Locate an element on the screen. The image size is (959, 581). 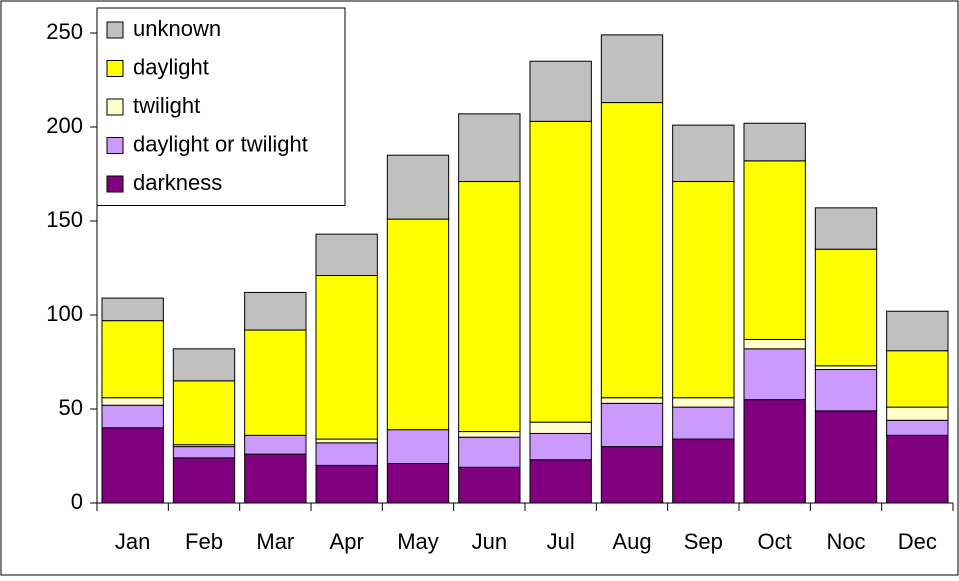
x-tick-label: Mar is located at coordinates (275, 541).